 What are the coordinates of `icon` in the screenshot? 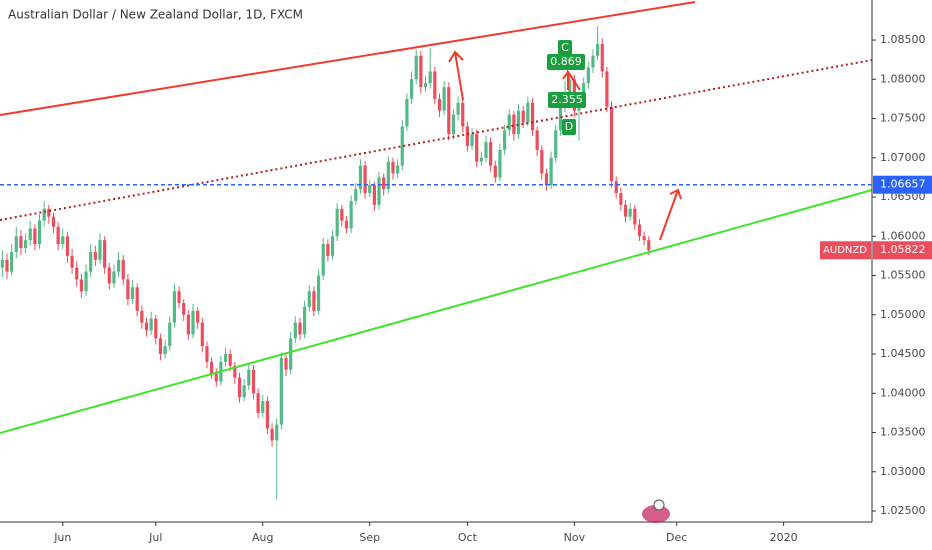 It's located at (656, 514).